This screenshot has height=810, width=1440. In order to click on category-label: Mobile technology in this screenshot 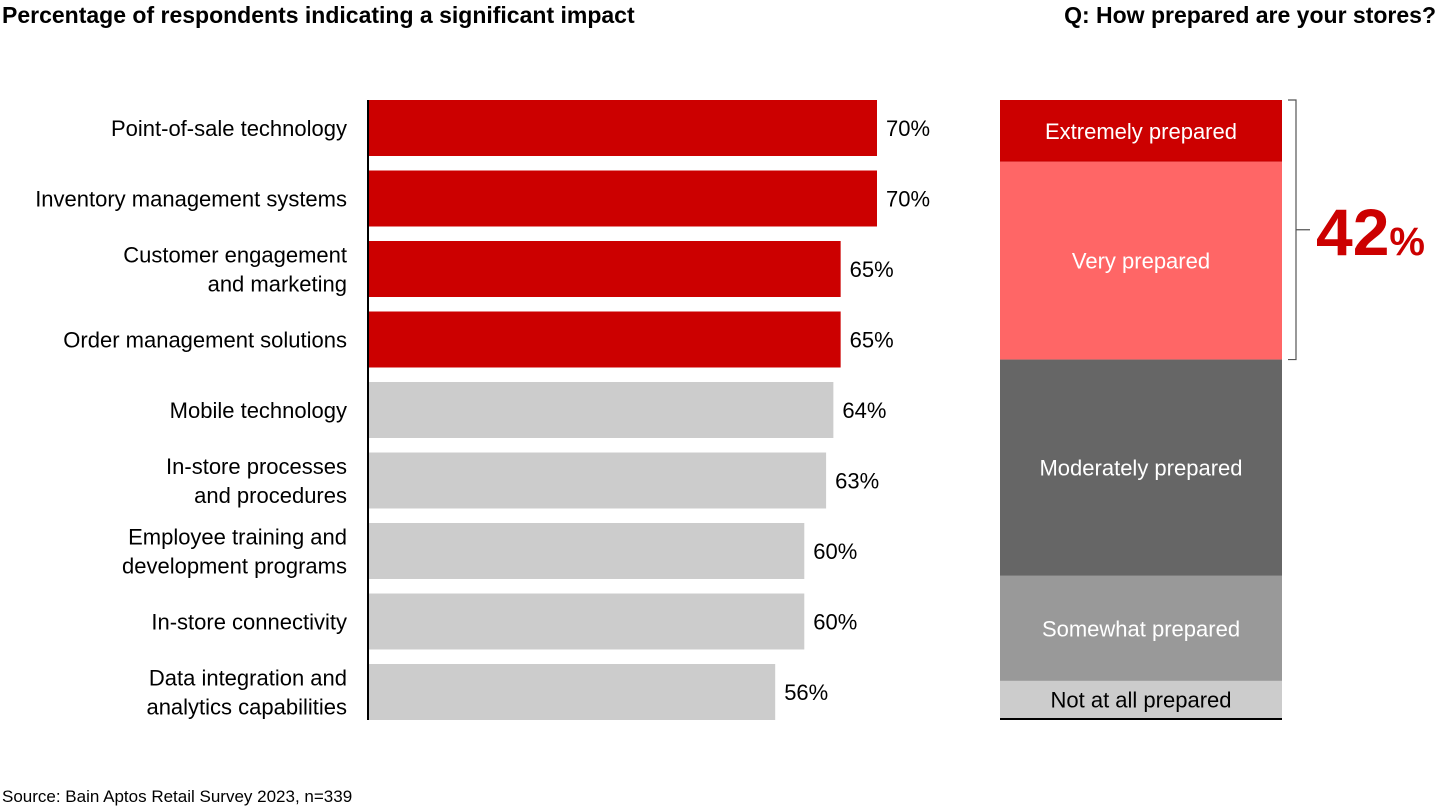, I will do `click(258, 410)`.